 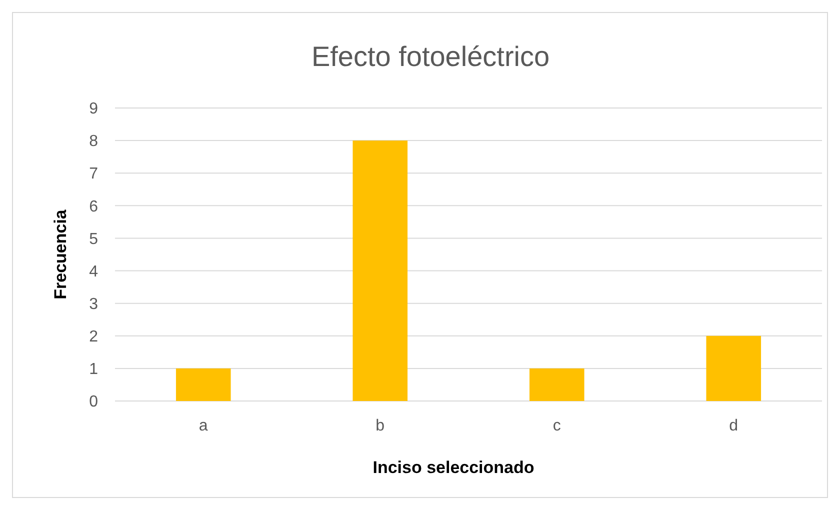 I want to click on x-tick-label: b, so click(x=380, y=426).